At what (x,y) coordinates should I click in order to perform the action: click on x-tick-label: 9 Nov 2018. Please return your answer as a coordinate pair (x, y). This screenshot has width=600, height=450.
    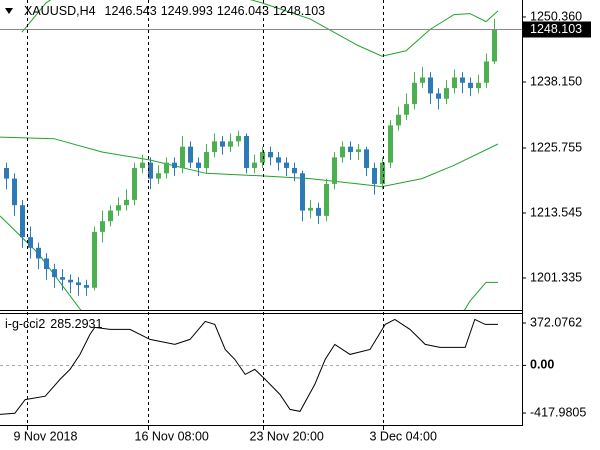
    Looking at the image, I should click on (46, 436).